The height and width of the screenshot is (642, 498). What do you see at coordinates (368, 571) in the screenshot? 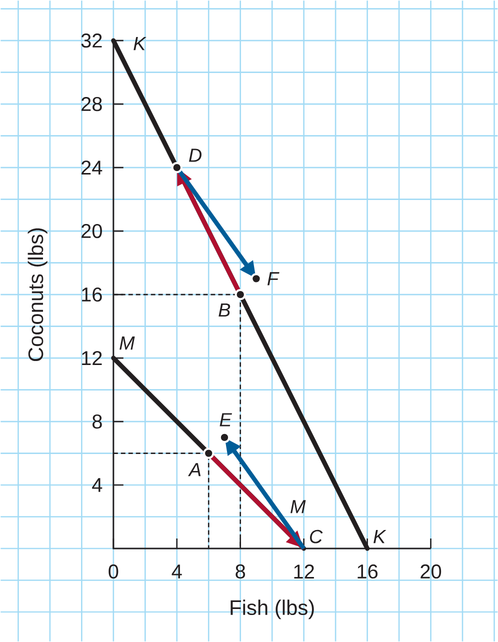
I see `x-tick-label: 16` at bounding box center [368, 571].